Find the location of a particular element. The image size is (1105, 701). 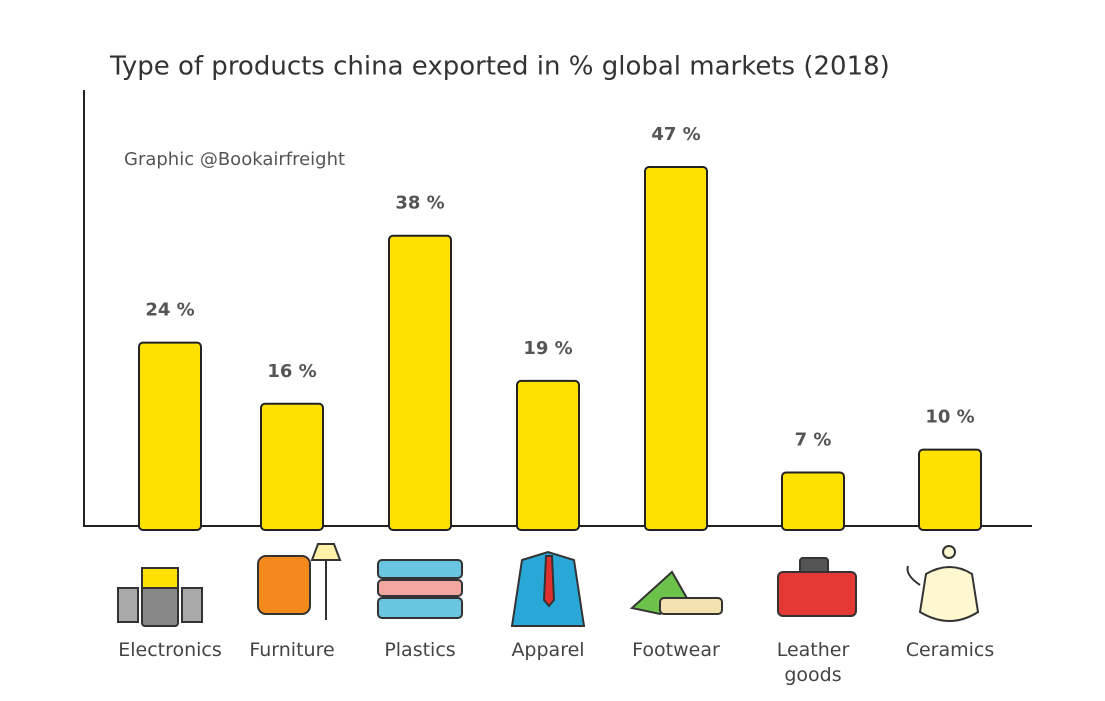

category-label: Furniture is located at coordinates (292, 650).